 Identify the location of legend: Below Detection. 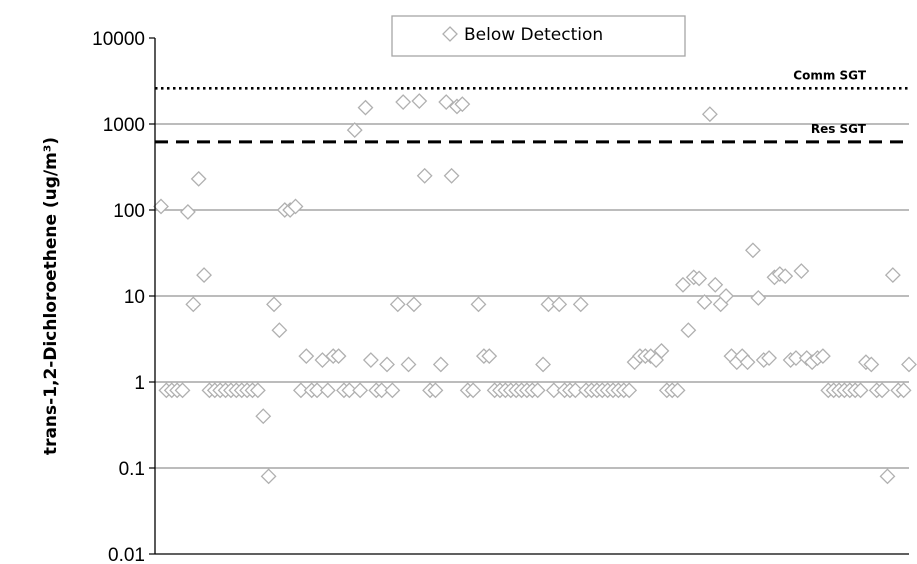
(538, 36).